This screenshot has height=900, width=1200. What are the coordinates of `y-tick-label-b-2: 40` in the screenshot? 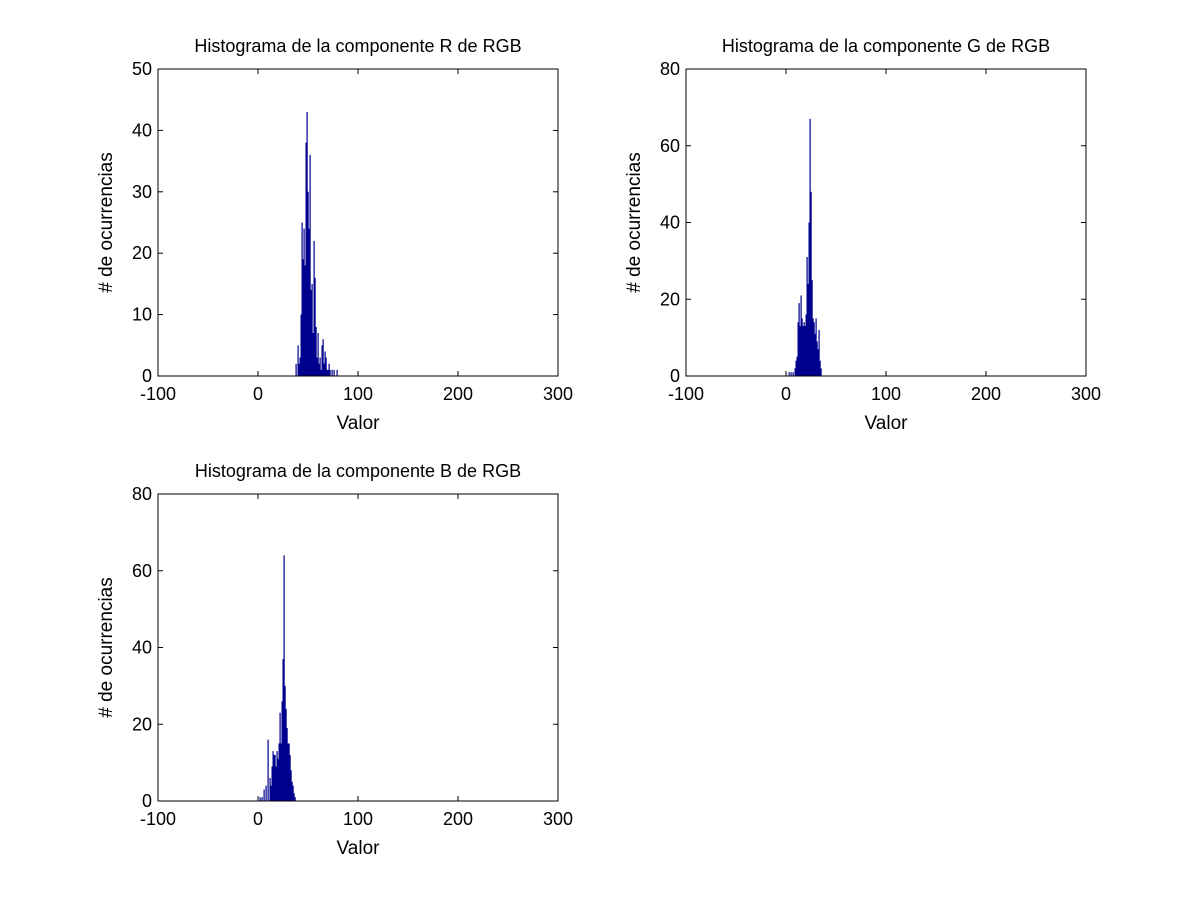 It's located at (142, 648).